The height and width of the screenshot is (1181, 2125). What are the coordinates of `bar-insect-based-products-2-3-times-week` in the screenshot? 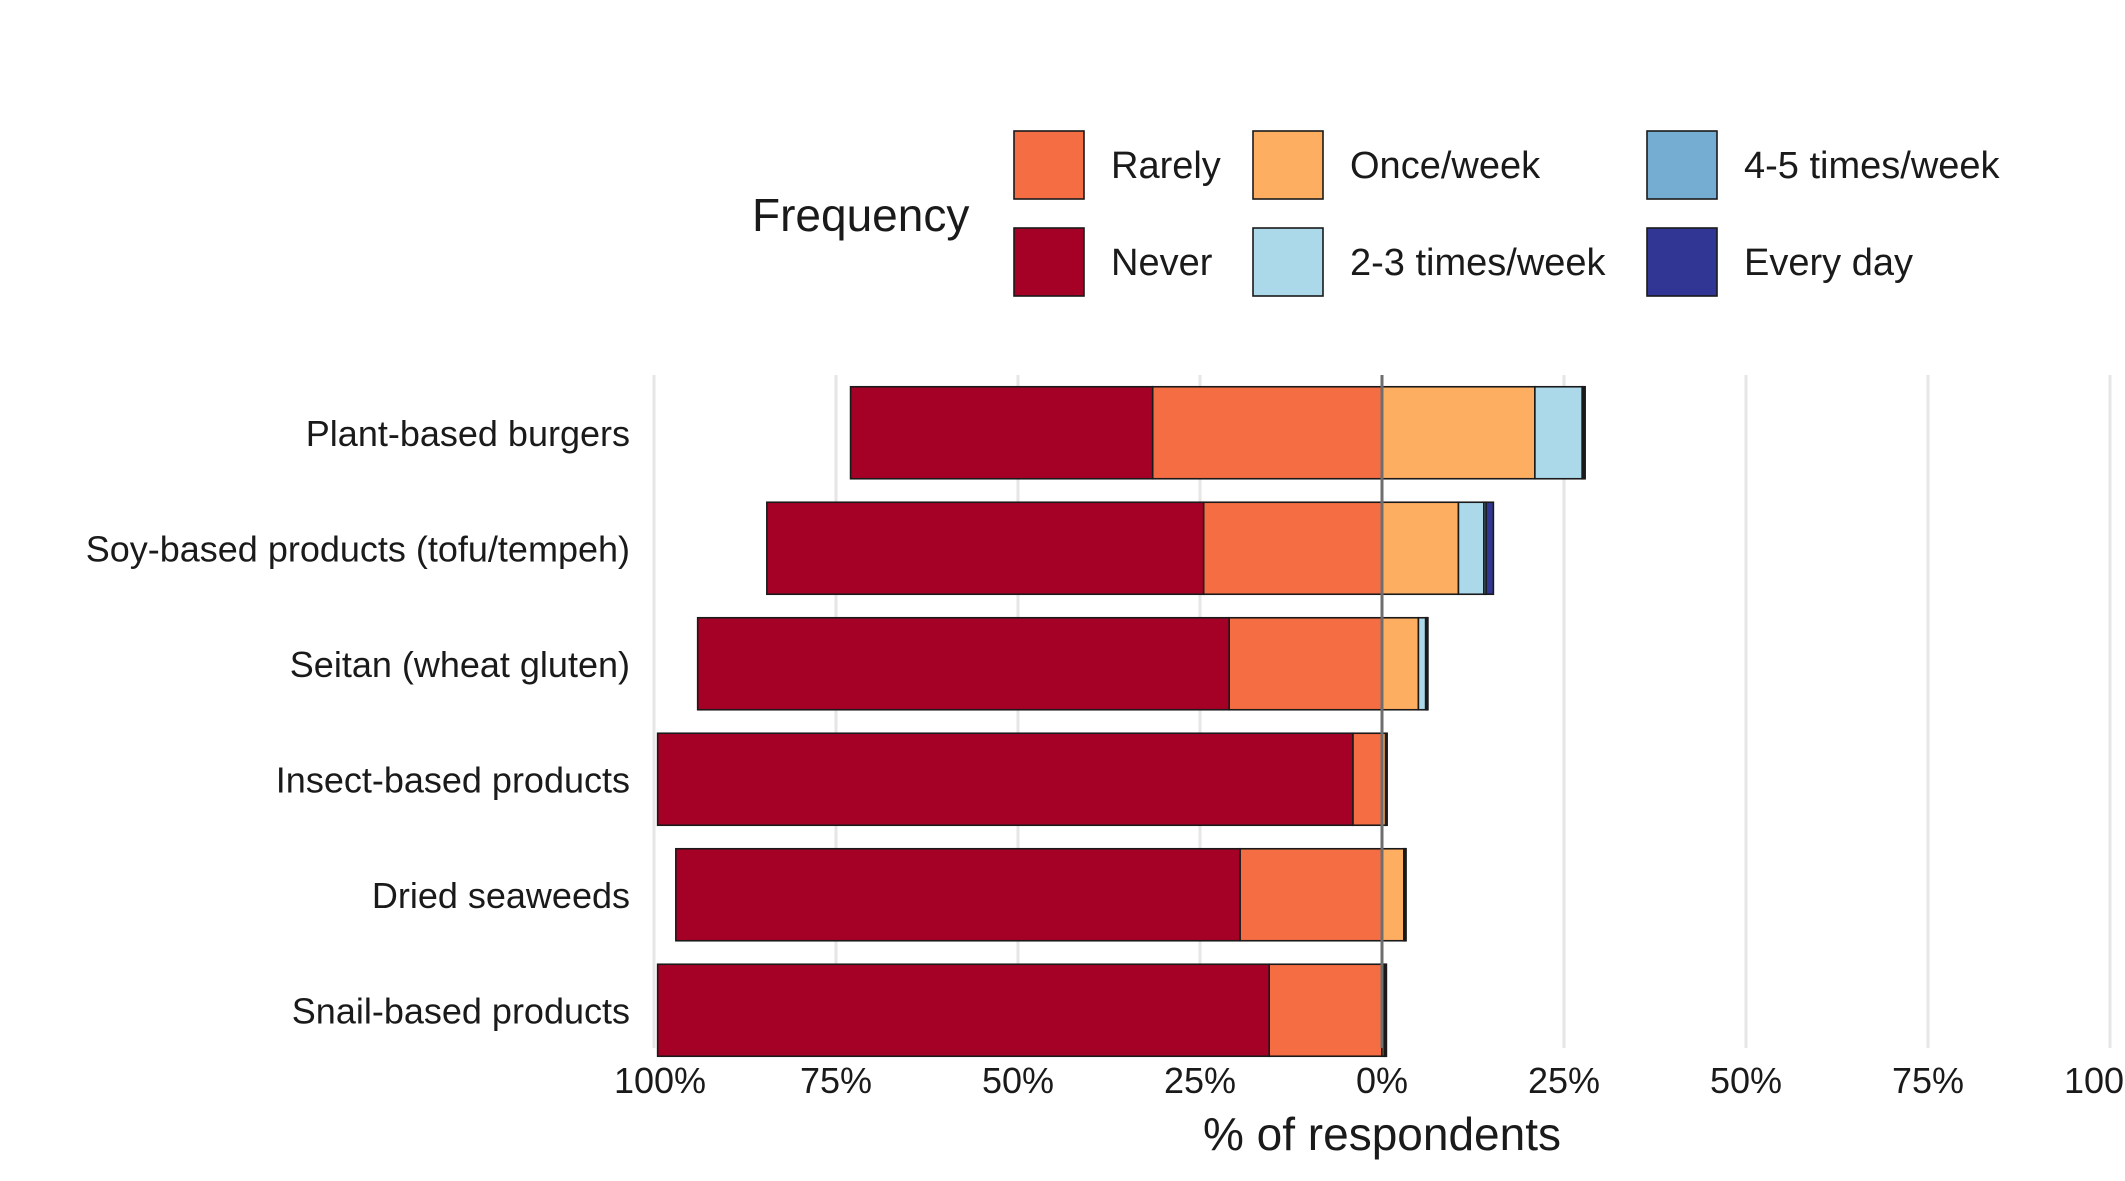 It's located at (1386, 779).